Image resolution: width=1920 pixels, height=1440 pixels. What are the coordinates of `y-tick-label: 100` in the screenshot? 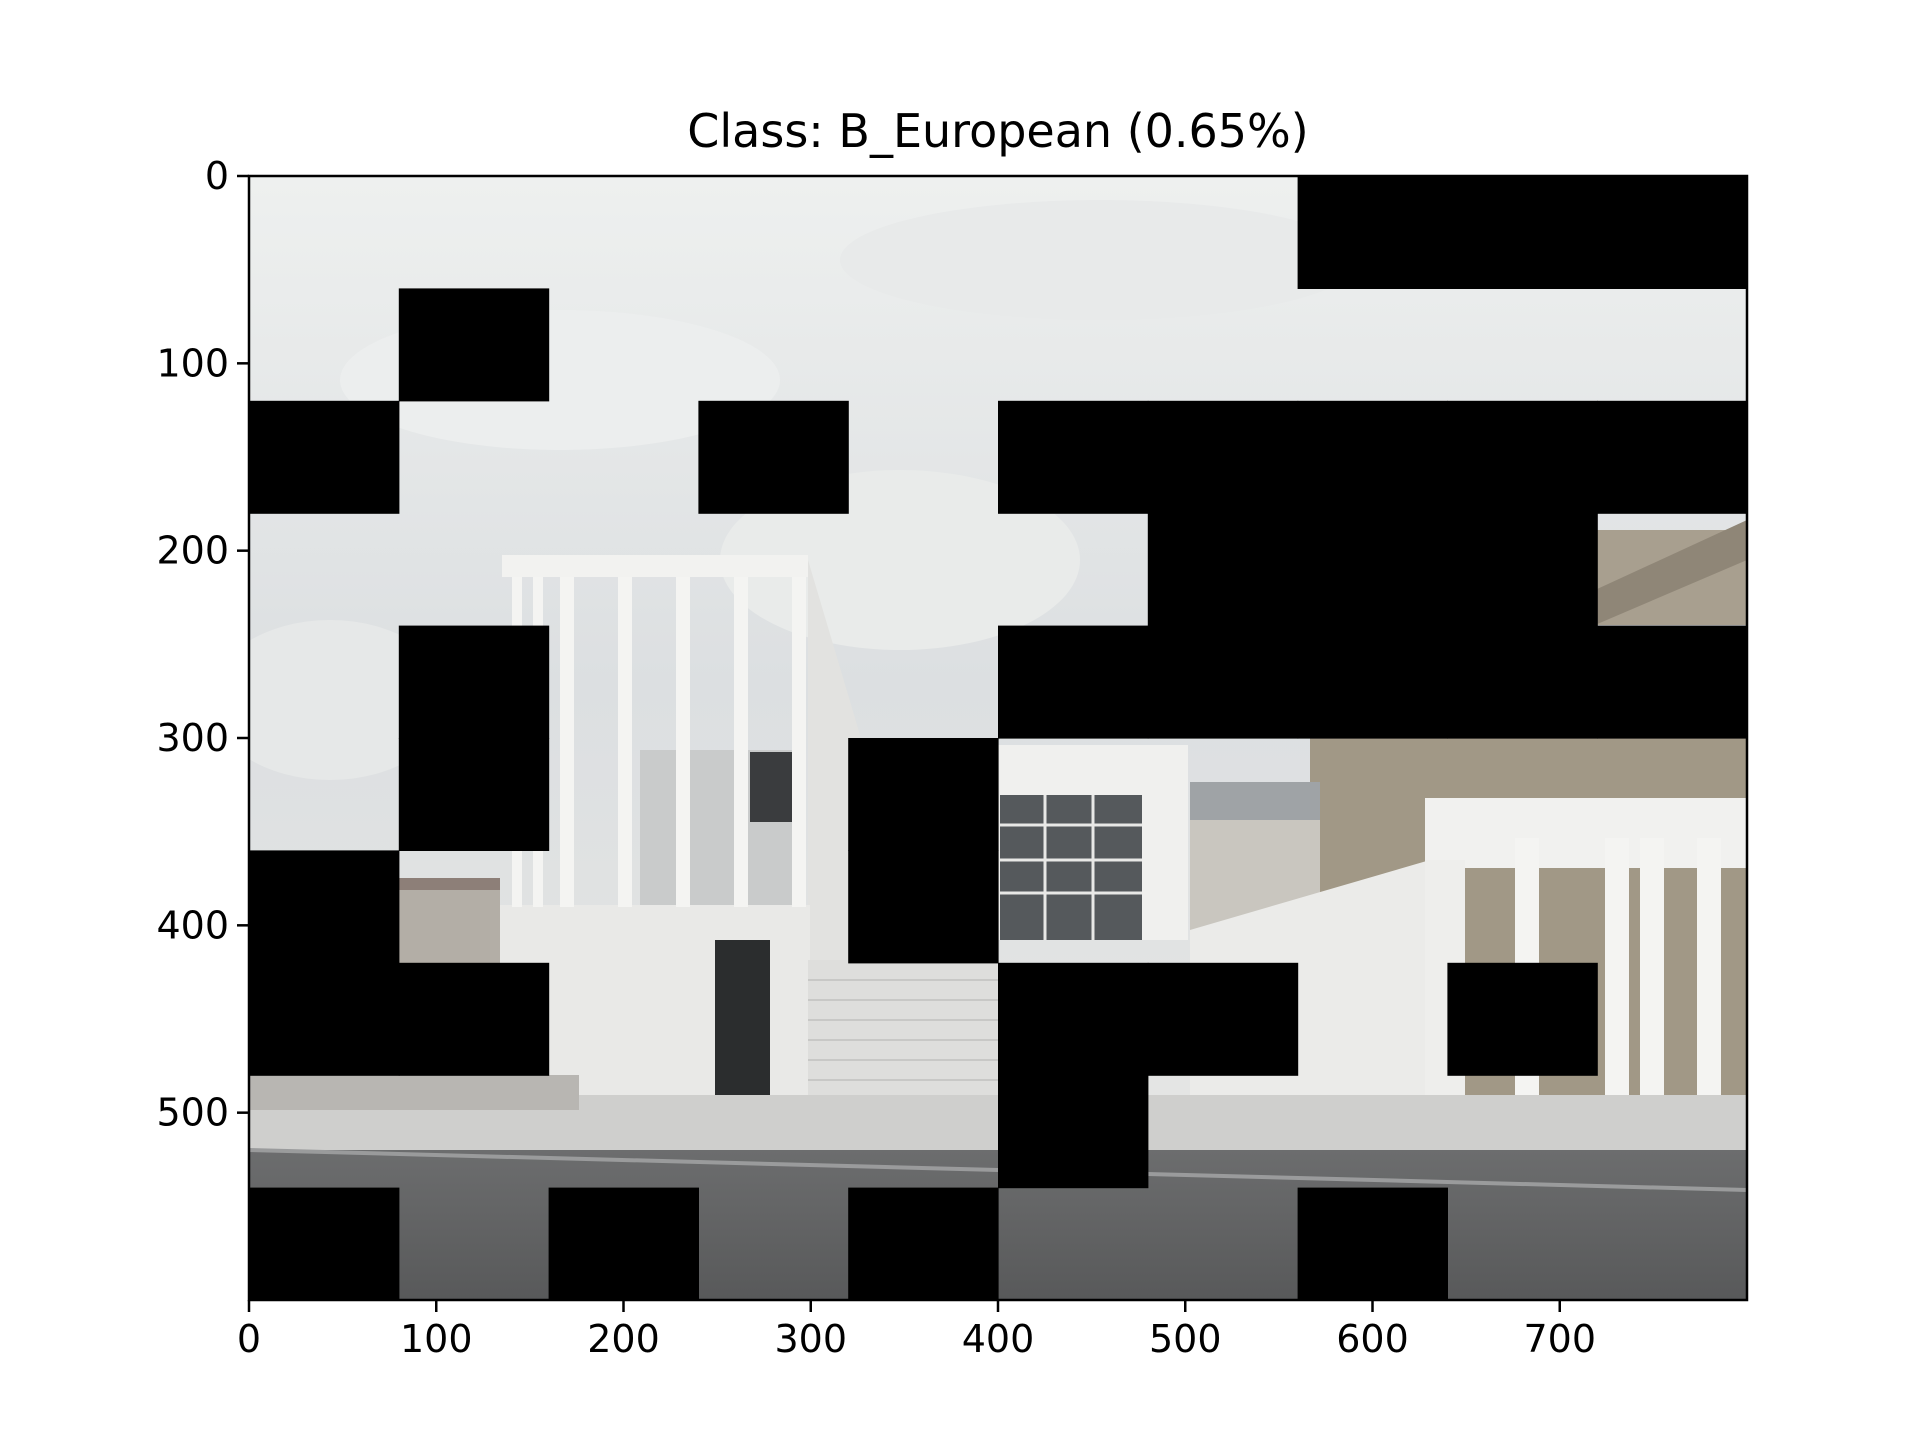 It's located at (192, 363).